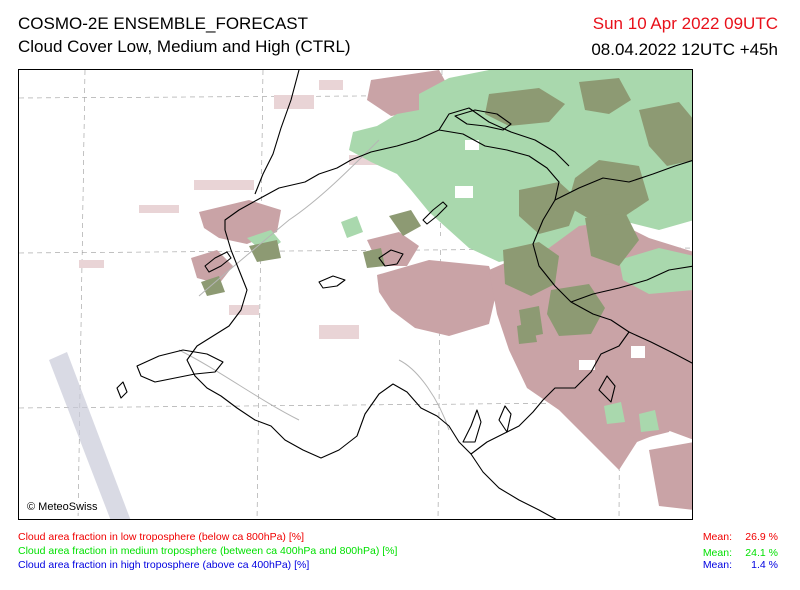 The width and height of the screenshot is (800, 590). Describe the element at coordinates (717, 553) in the screenshot. I see `mean-medium-label: Mean:` at that location.